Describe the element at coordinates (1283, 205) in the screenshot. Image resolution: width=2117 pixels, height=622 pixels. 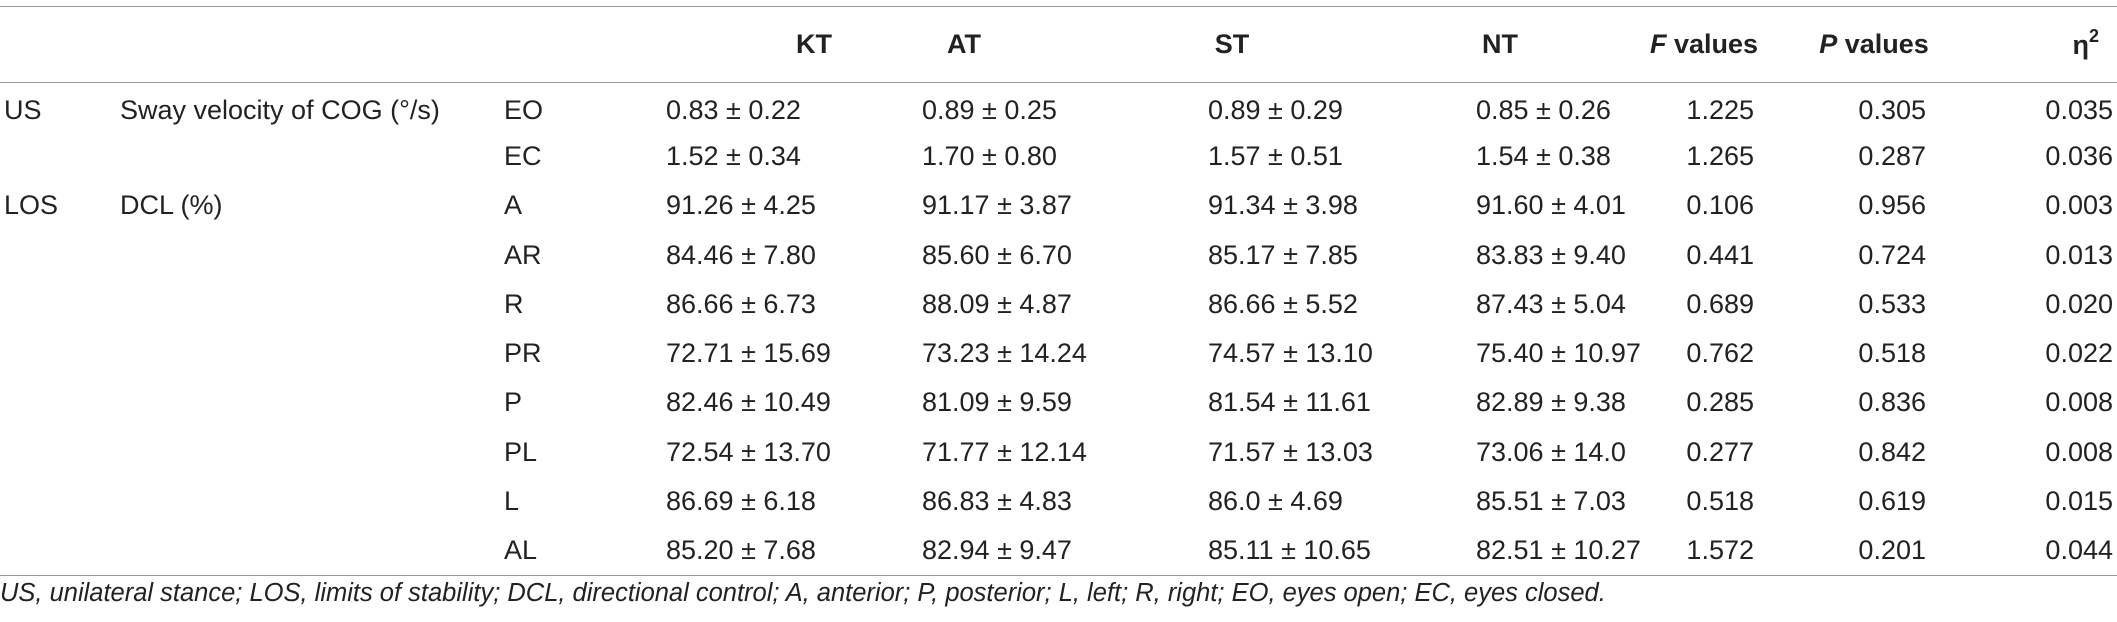
I see `cell-st: 91.34 ± 3.98` at that location.